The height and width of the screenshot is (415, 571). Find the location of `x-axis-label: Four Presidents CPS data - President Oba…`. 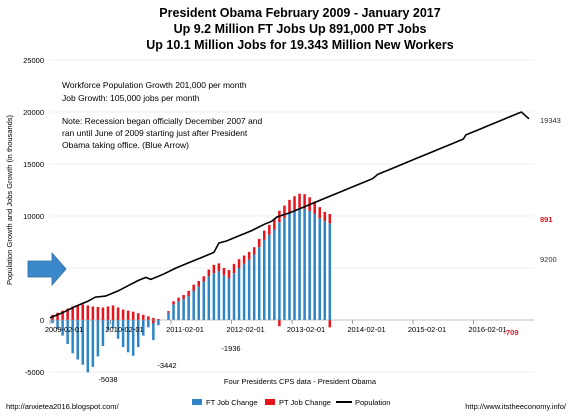

x-axis-label: Four Presidents CPS data - President Oba… is located at coordinates (300, 381).